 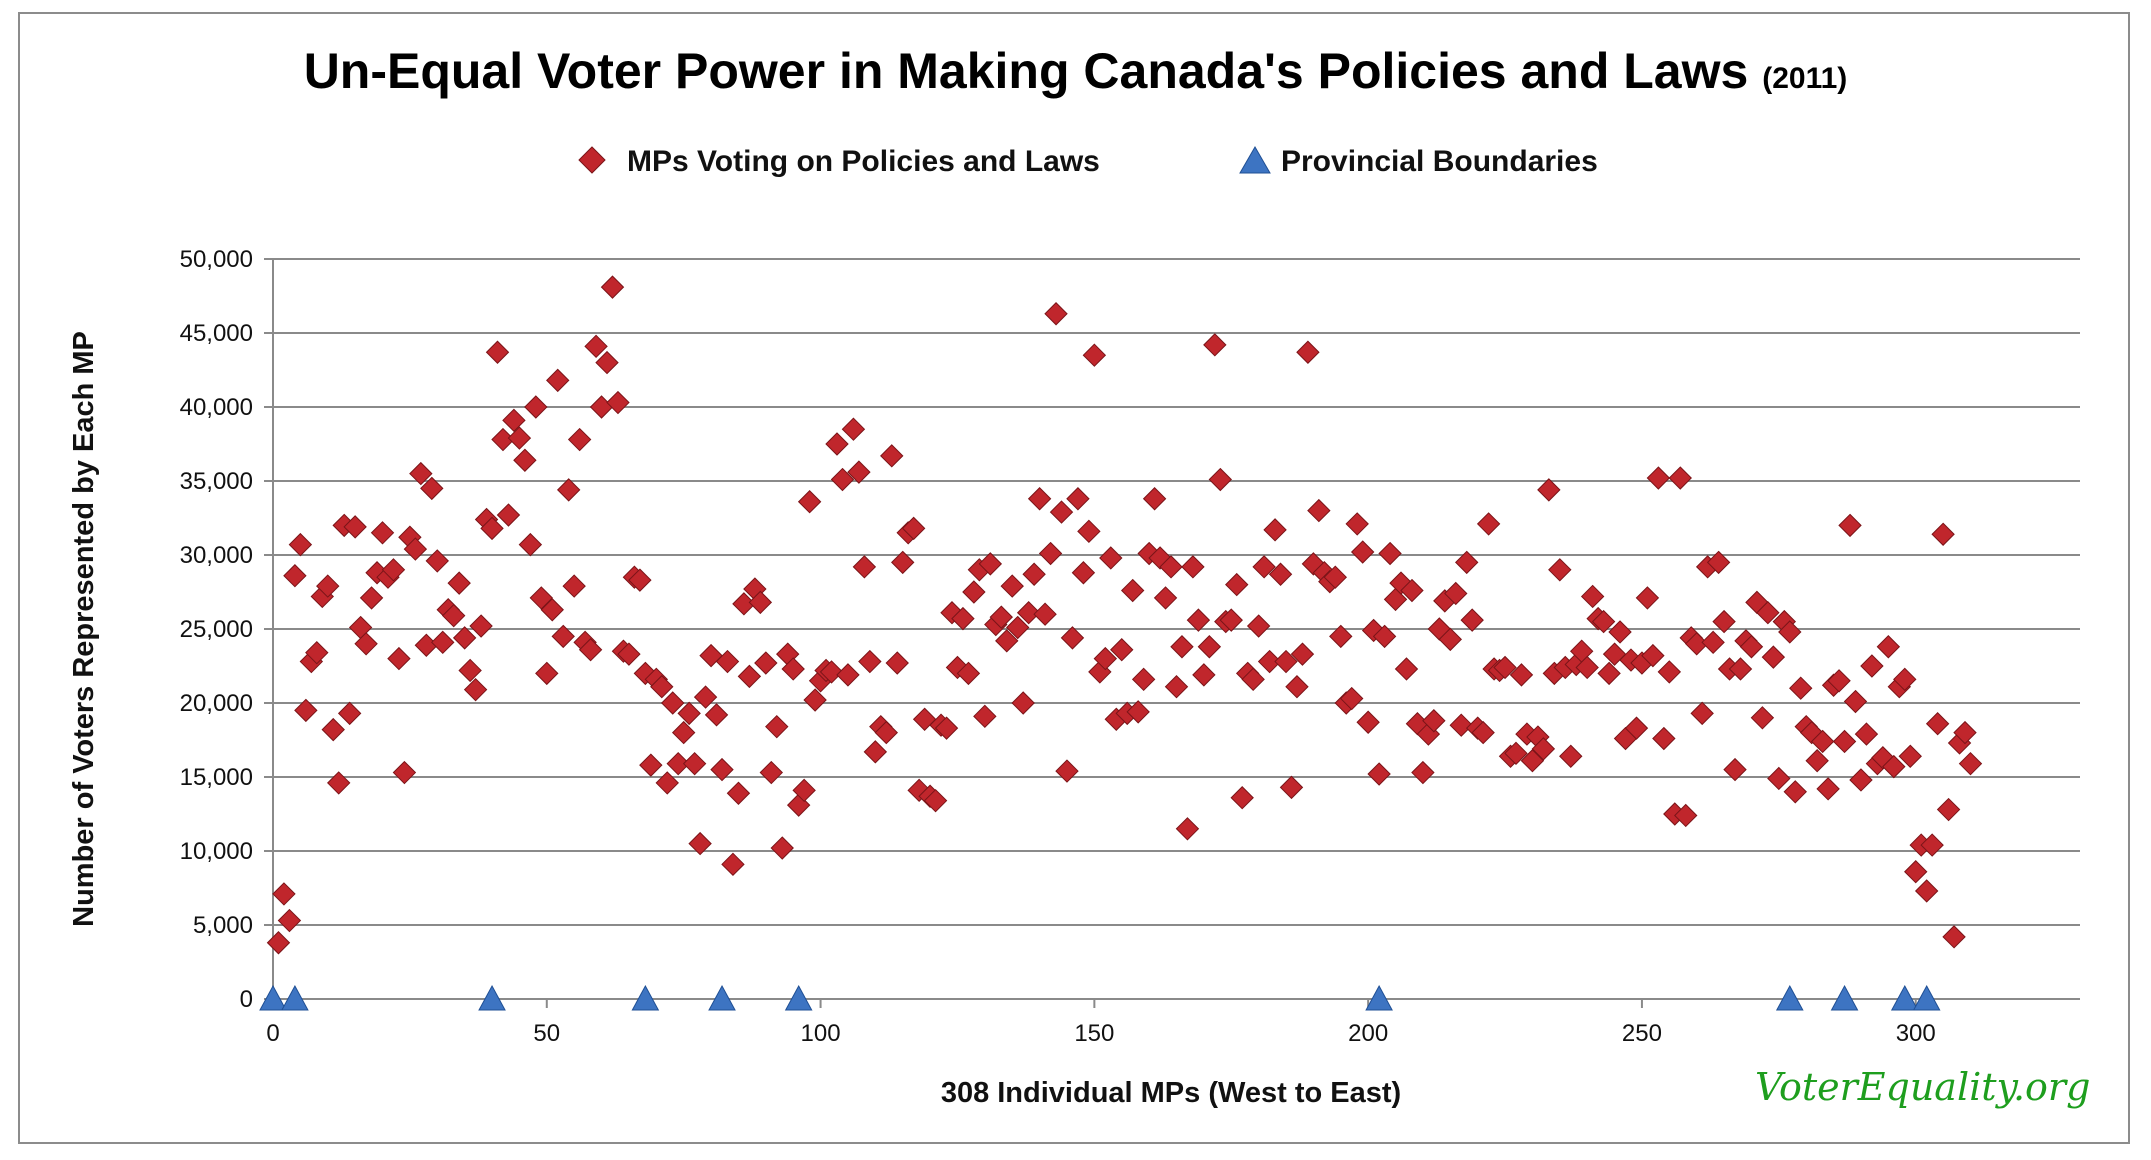 I want to click on y-tick-label: 15,000, so click(x=216, y=777).